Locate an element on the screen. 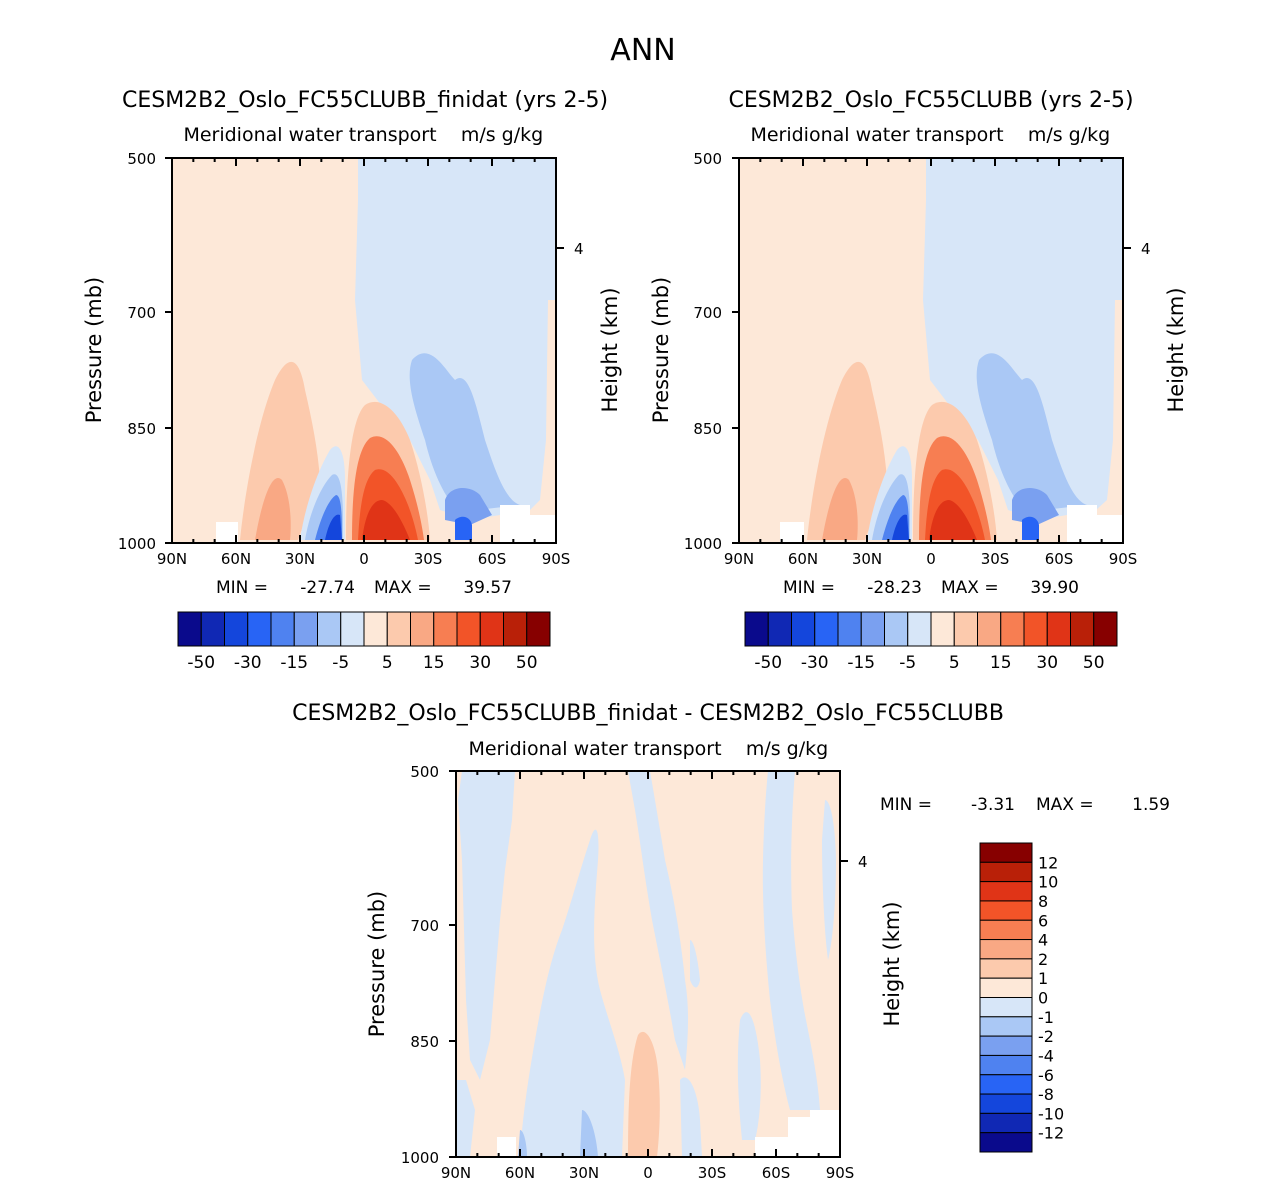 Image resolution: width=1285 pixels, height=1197 pixels. colorbar-label: 4 is located at coordinates (1043, 940).